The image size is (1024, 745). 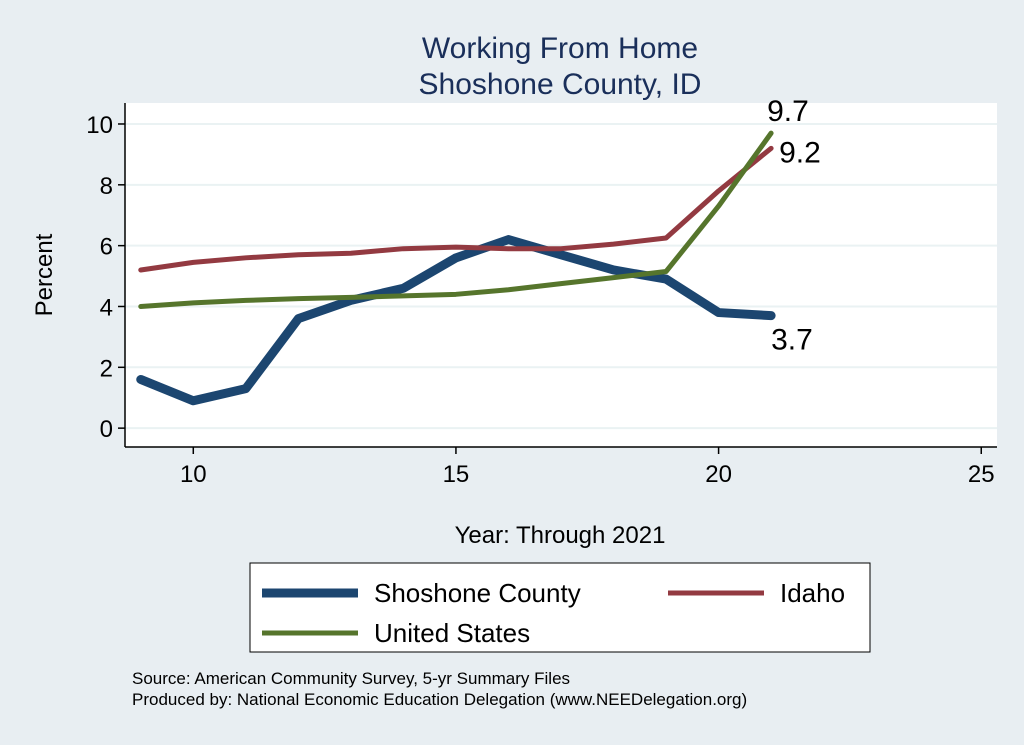 What do you see at coordinates (44, 274) in the screenshot?
I see `y-axis-label: Percent` at bounding box center [44, 274].